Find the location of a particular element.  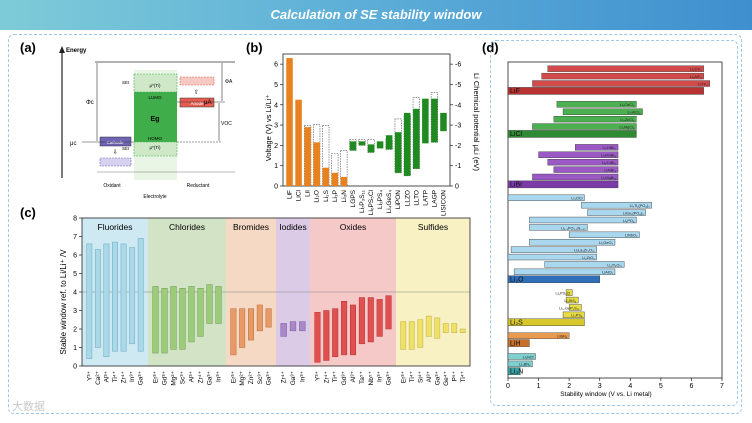

banner-title: Calculation of SE stability window is located at coordinates (376, 14).